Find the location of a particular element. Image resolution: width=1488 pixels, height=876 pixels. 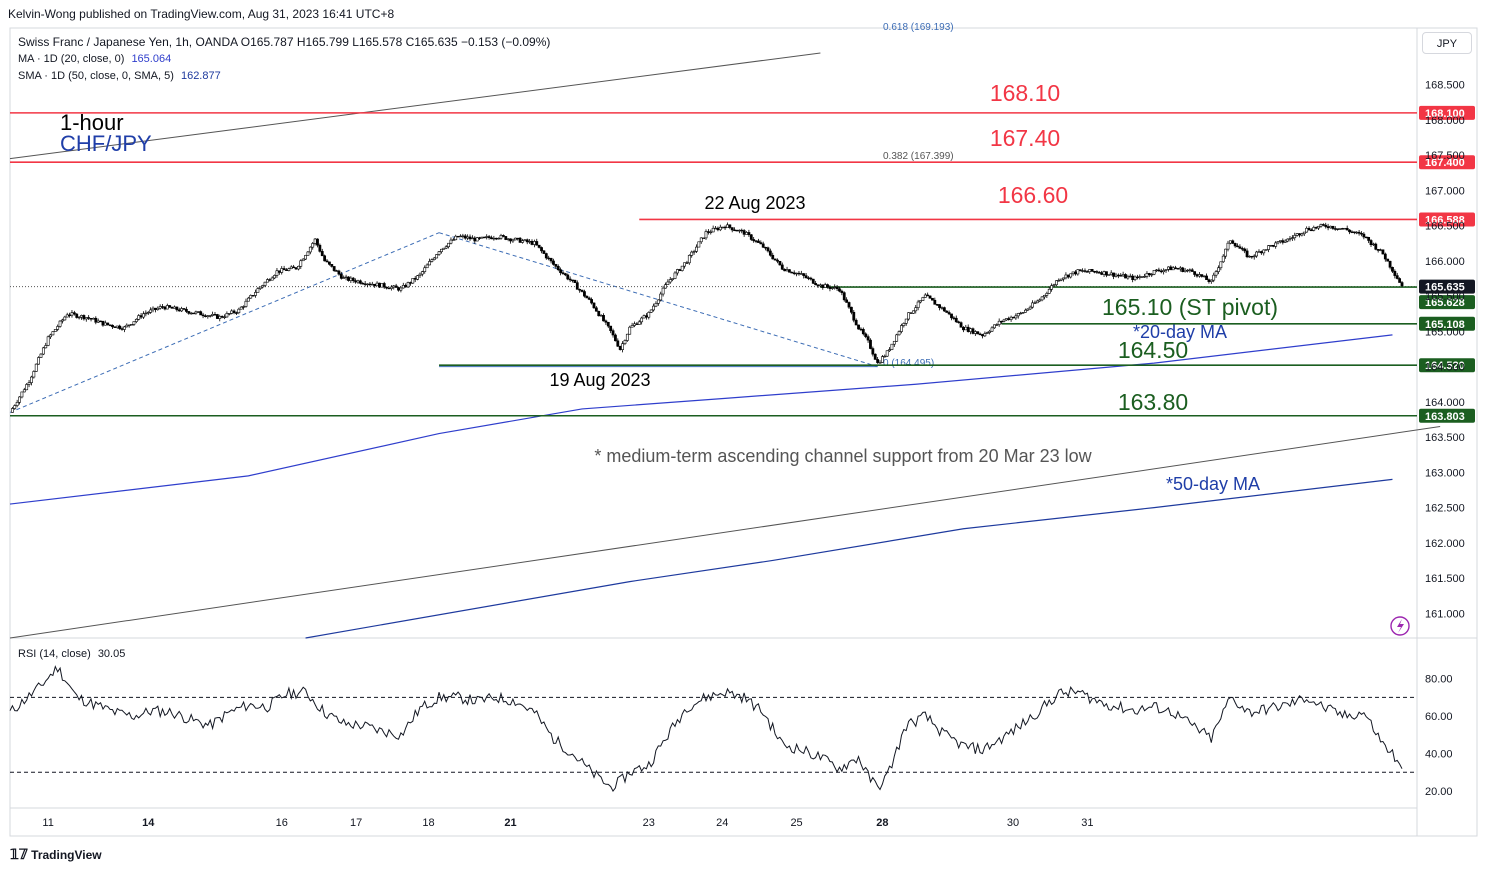

price-badge-167.400: 167.400 is located at coordinates (1447, 162).